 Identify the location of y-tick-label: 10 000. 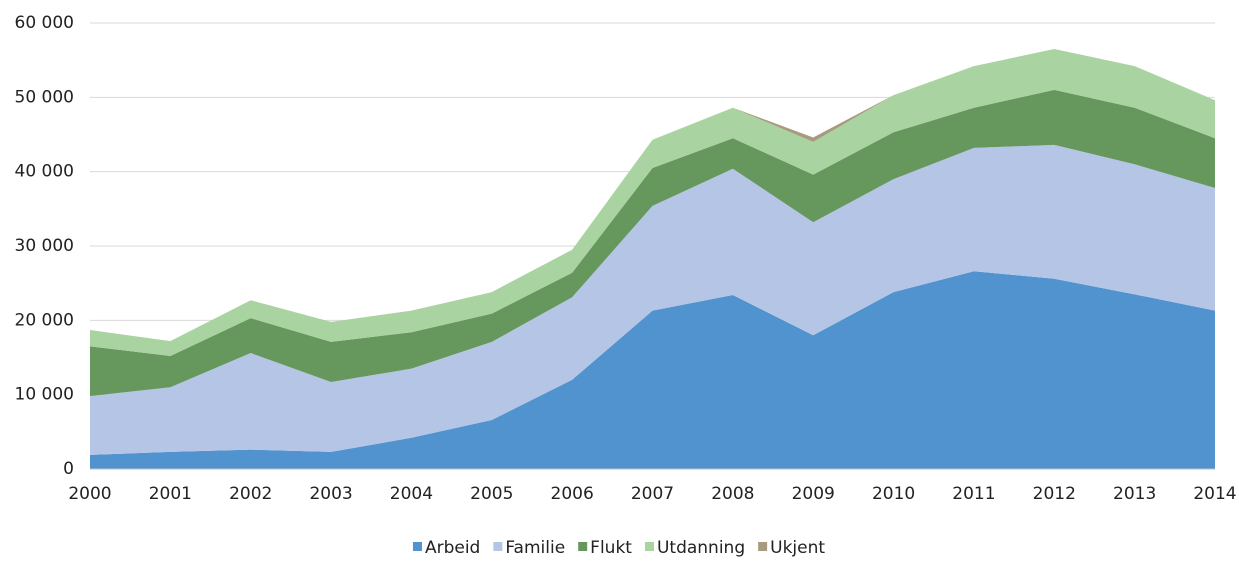
(44, 395).